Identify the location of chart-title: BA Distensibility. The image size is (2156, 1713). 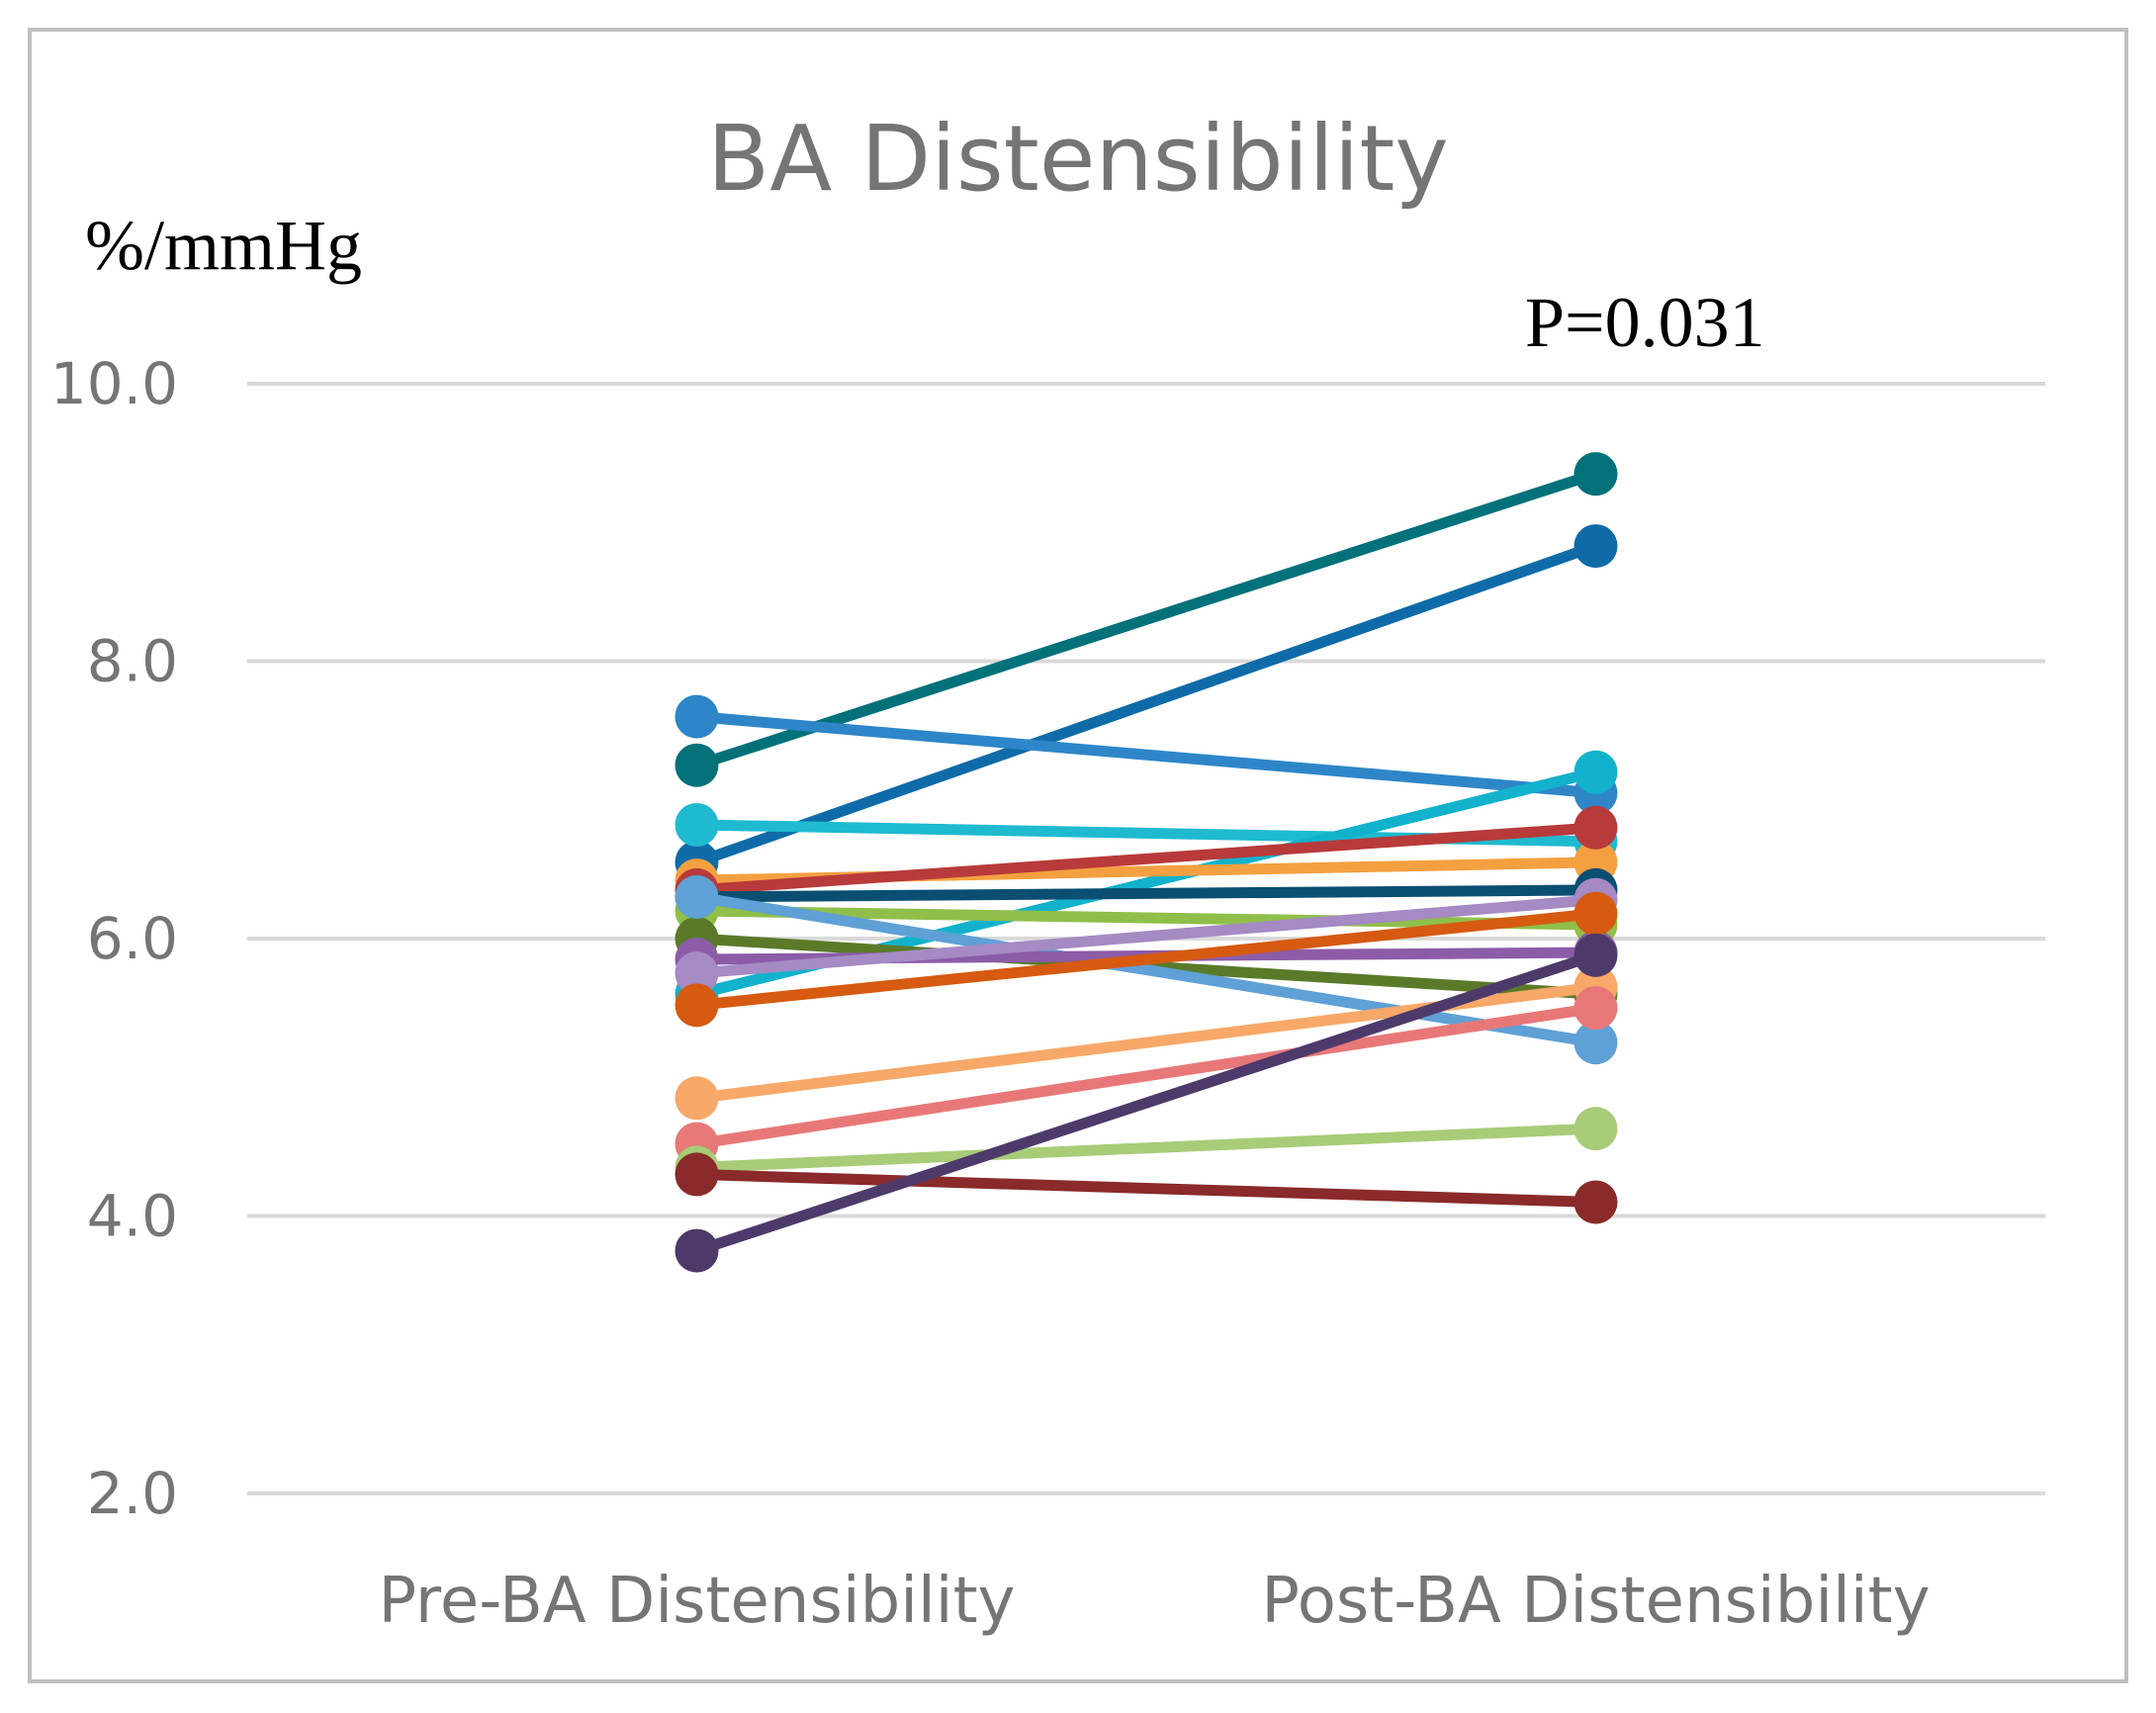
(1078, 159).